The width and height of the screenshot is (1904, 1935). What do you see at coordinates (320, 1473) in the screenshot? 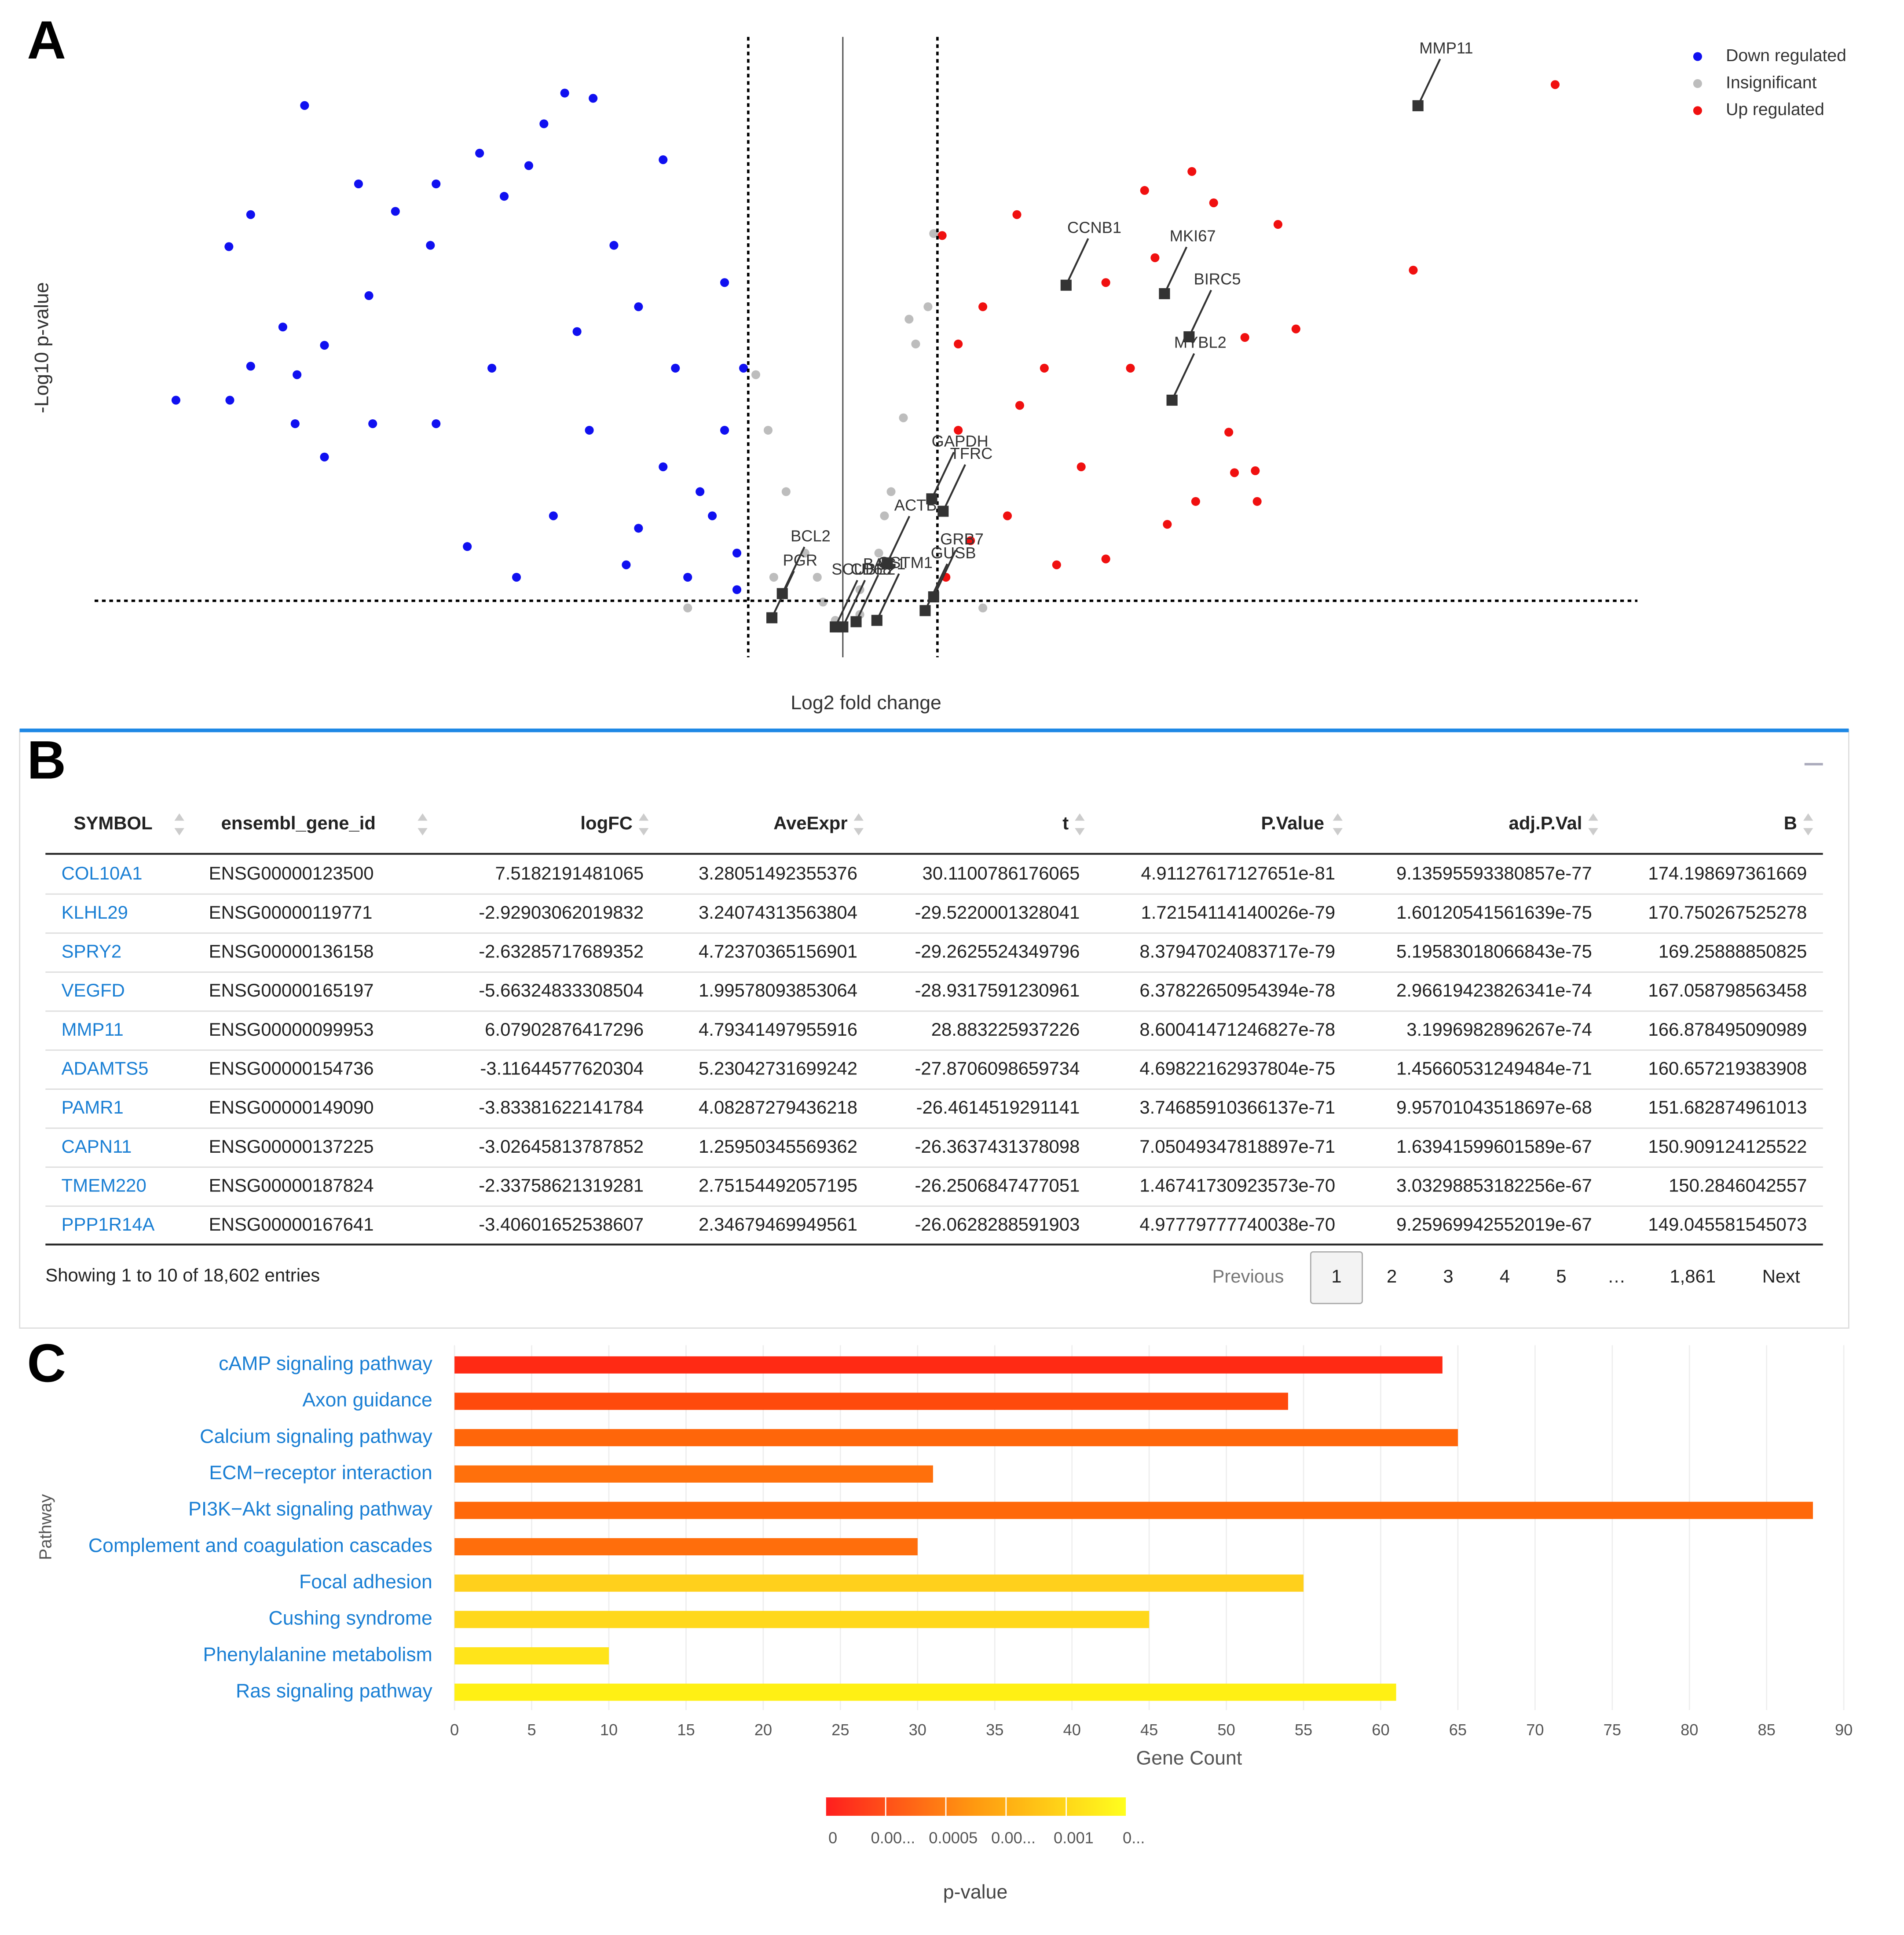
I see `y-tick-label: ECM−receptor interaction` at bounding box center [320, 1473].